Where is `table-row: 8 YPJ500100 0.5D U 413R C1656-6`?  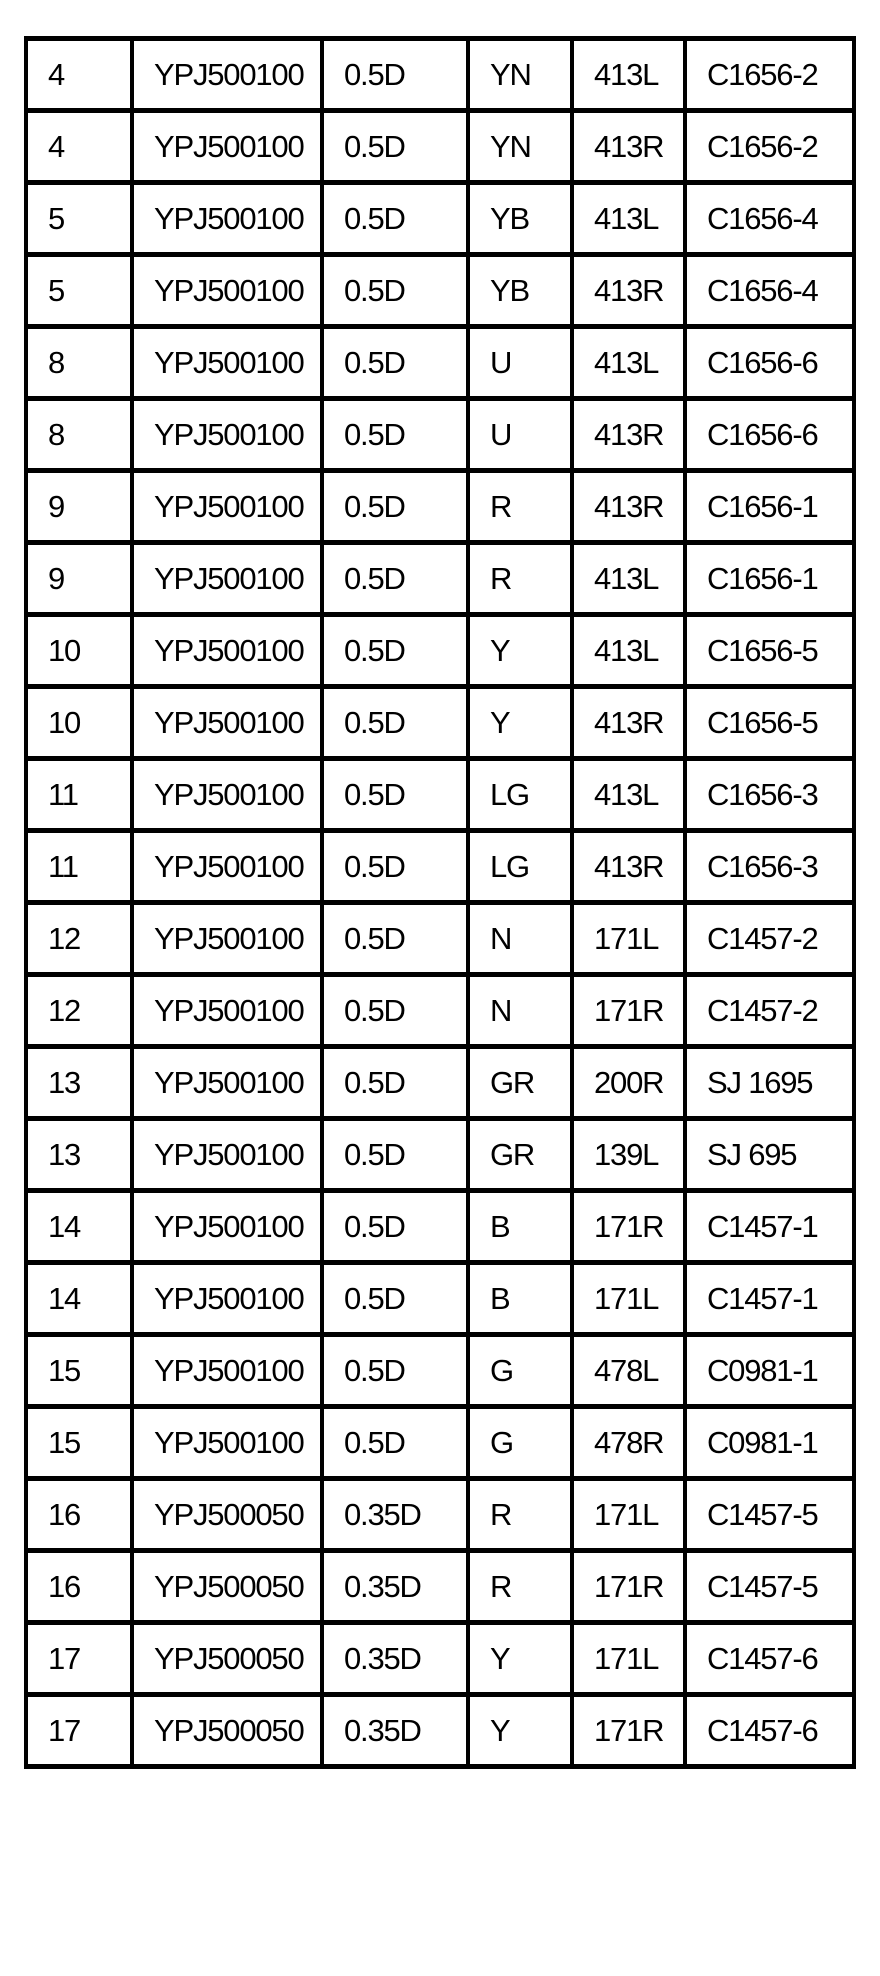 table-row: 8 YPJ500100 0.5D U 413R C1656-6 is located at coordinates (440, 434).